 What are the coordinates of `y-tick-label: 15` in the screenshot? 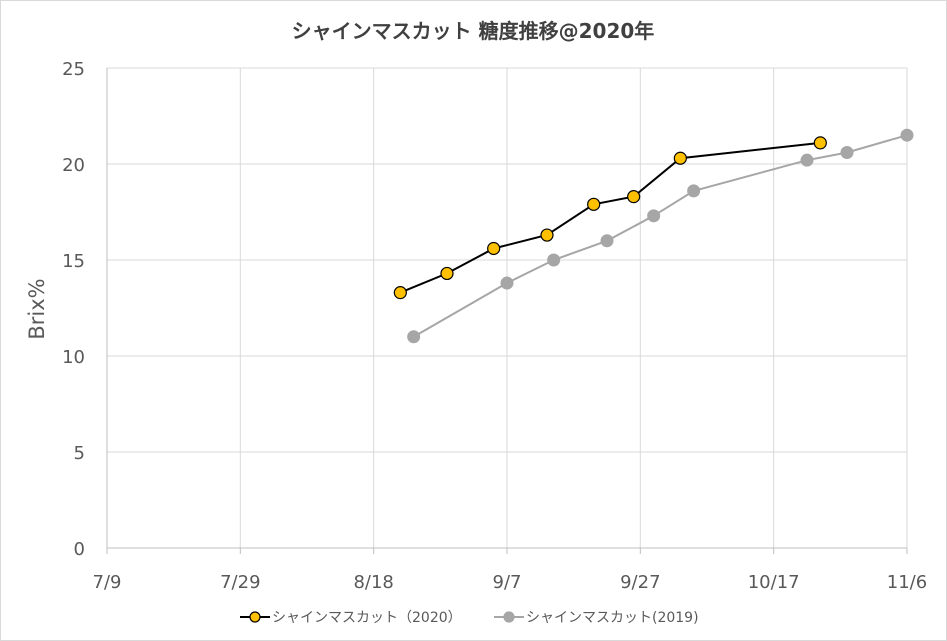 It's located at (73, 261).